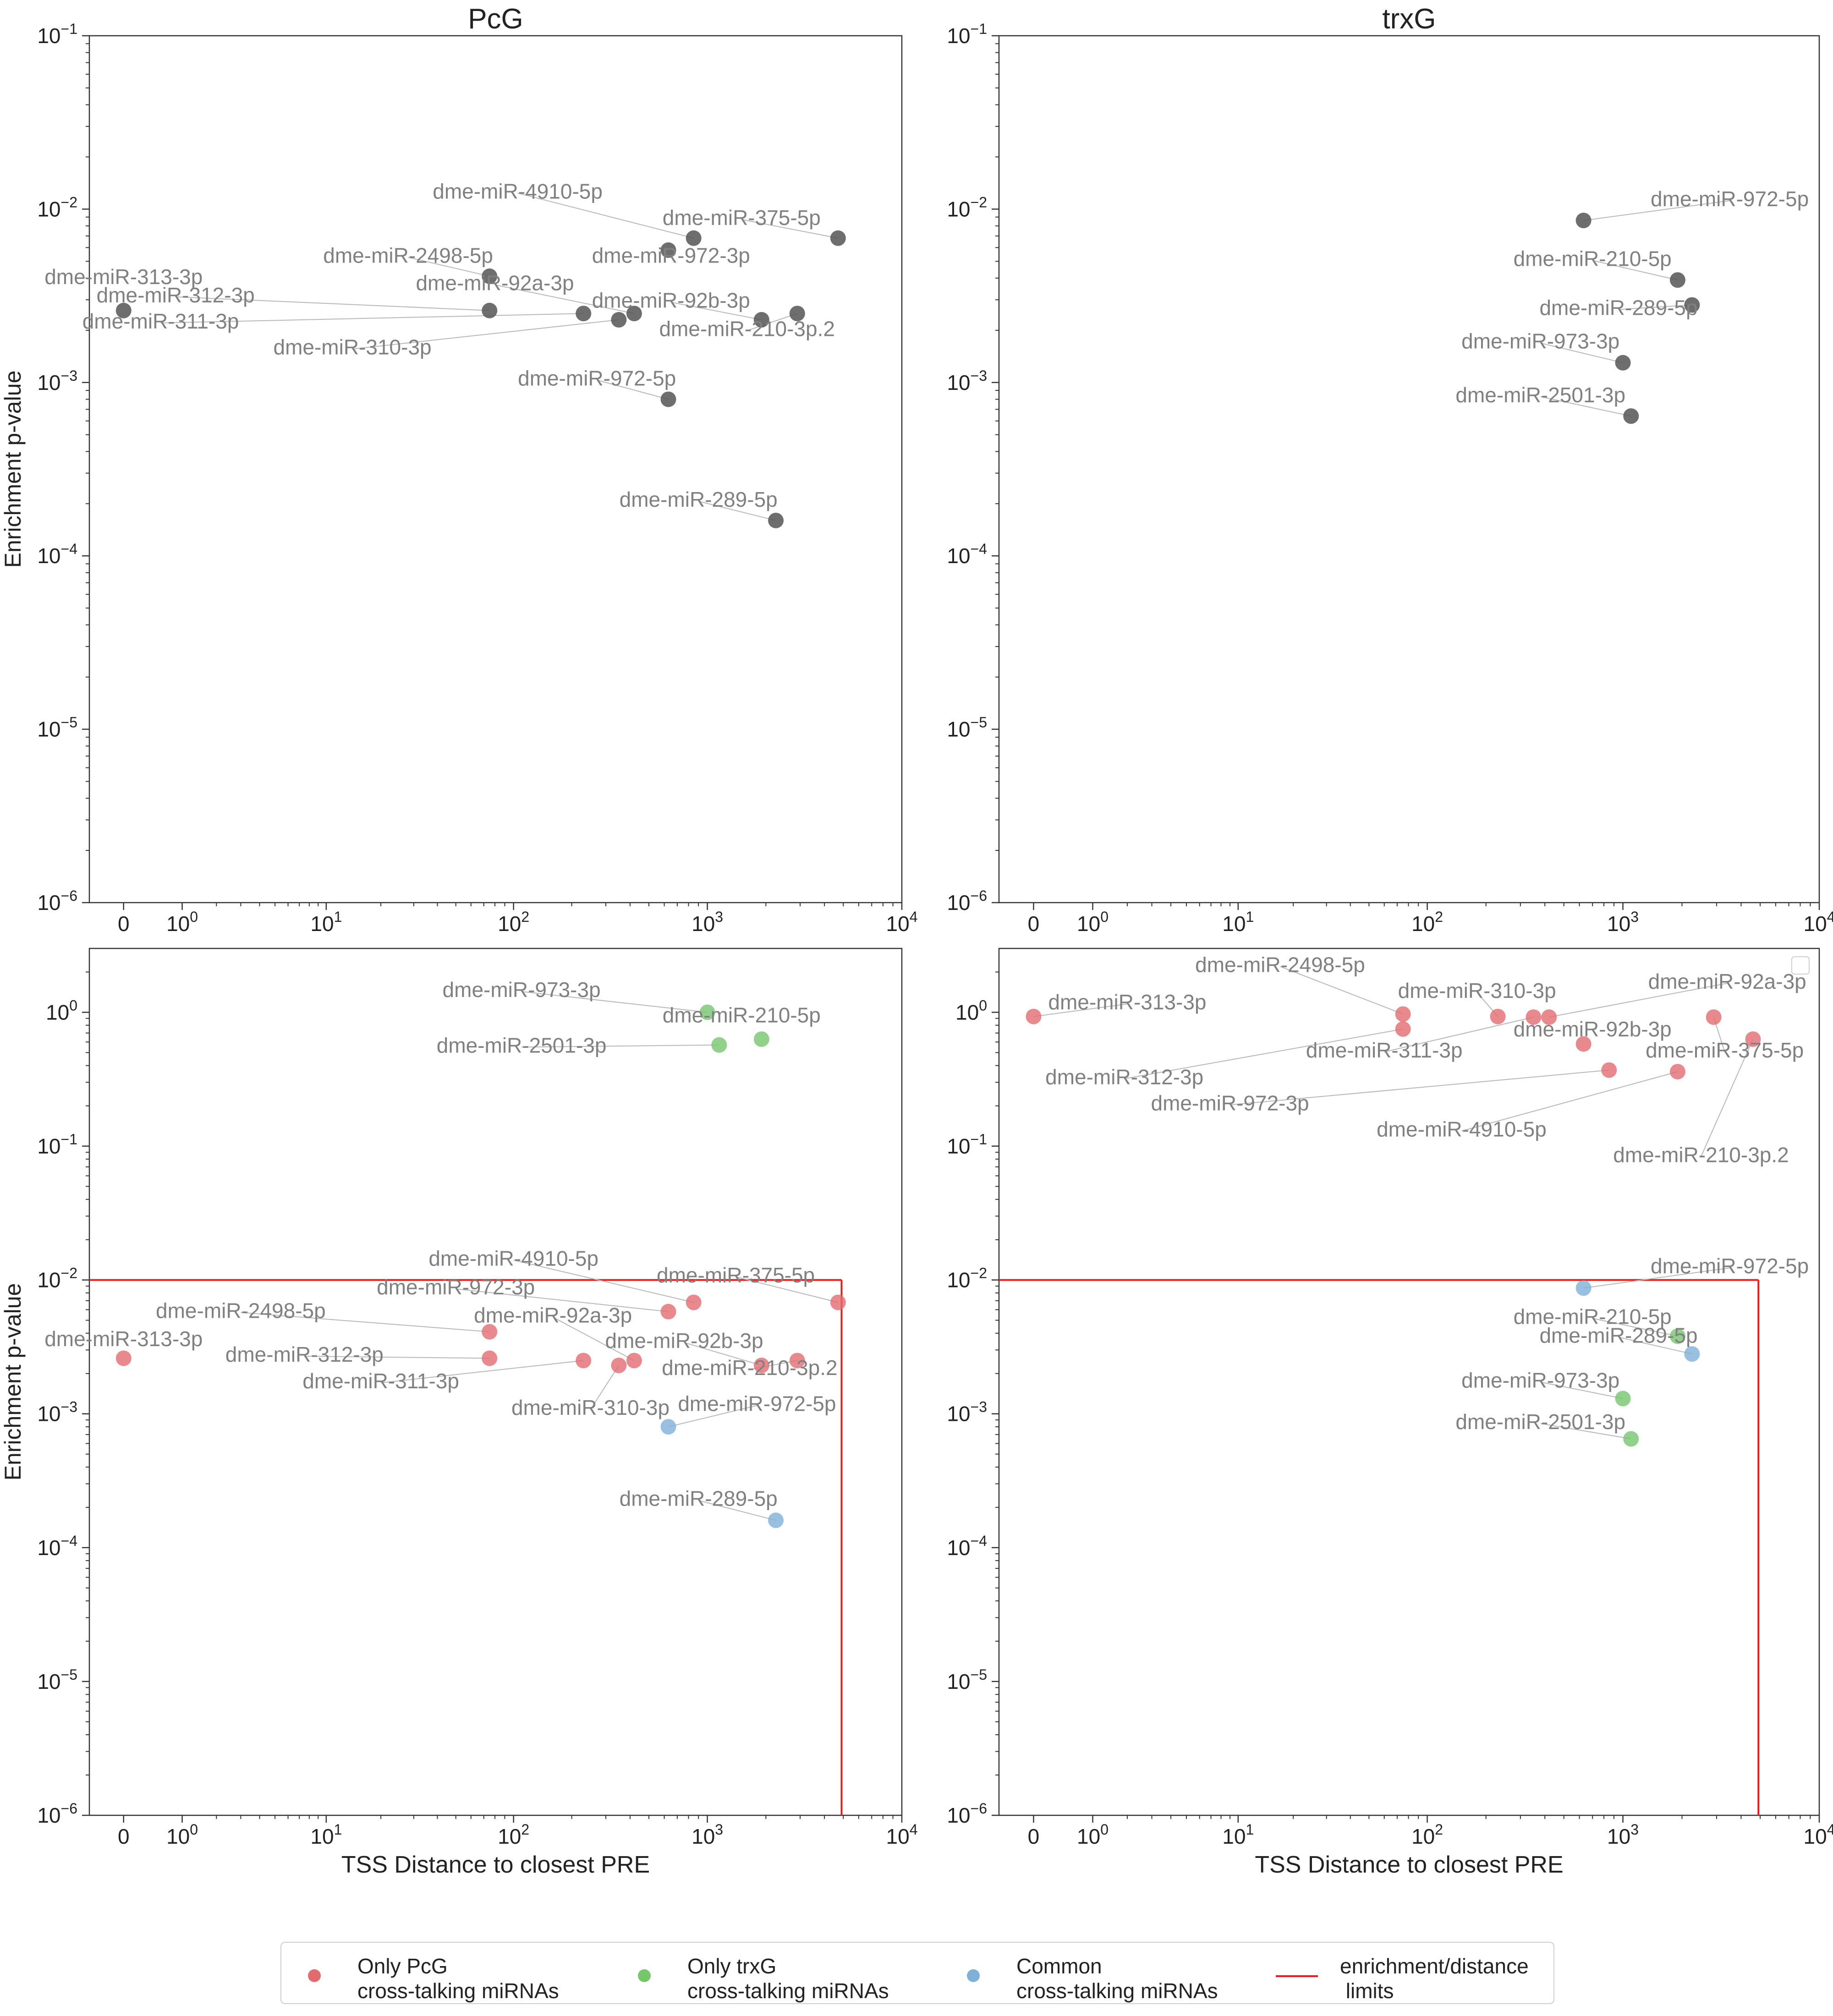  What do you see at coordinates (518, 191) in the screenshot?
I see `point-label: dme-miR-4910-5p` at bounding box center [518, 191].